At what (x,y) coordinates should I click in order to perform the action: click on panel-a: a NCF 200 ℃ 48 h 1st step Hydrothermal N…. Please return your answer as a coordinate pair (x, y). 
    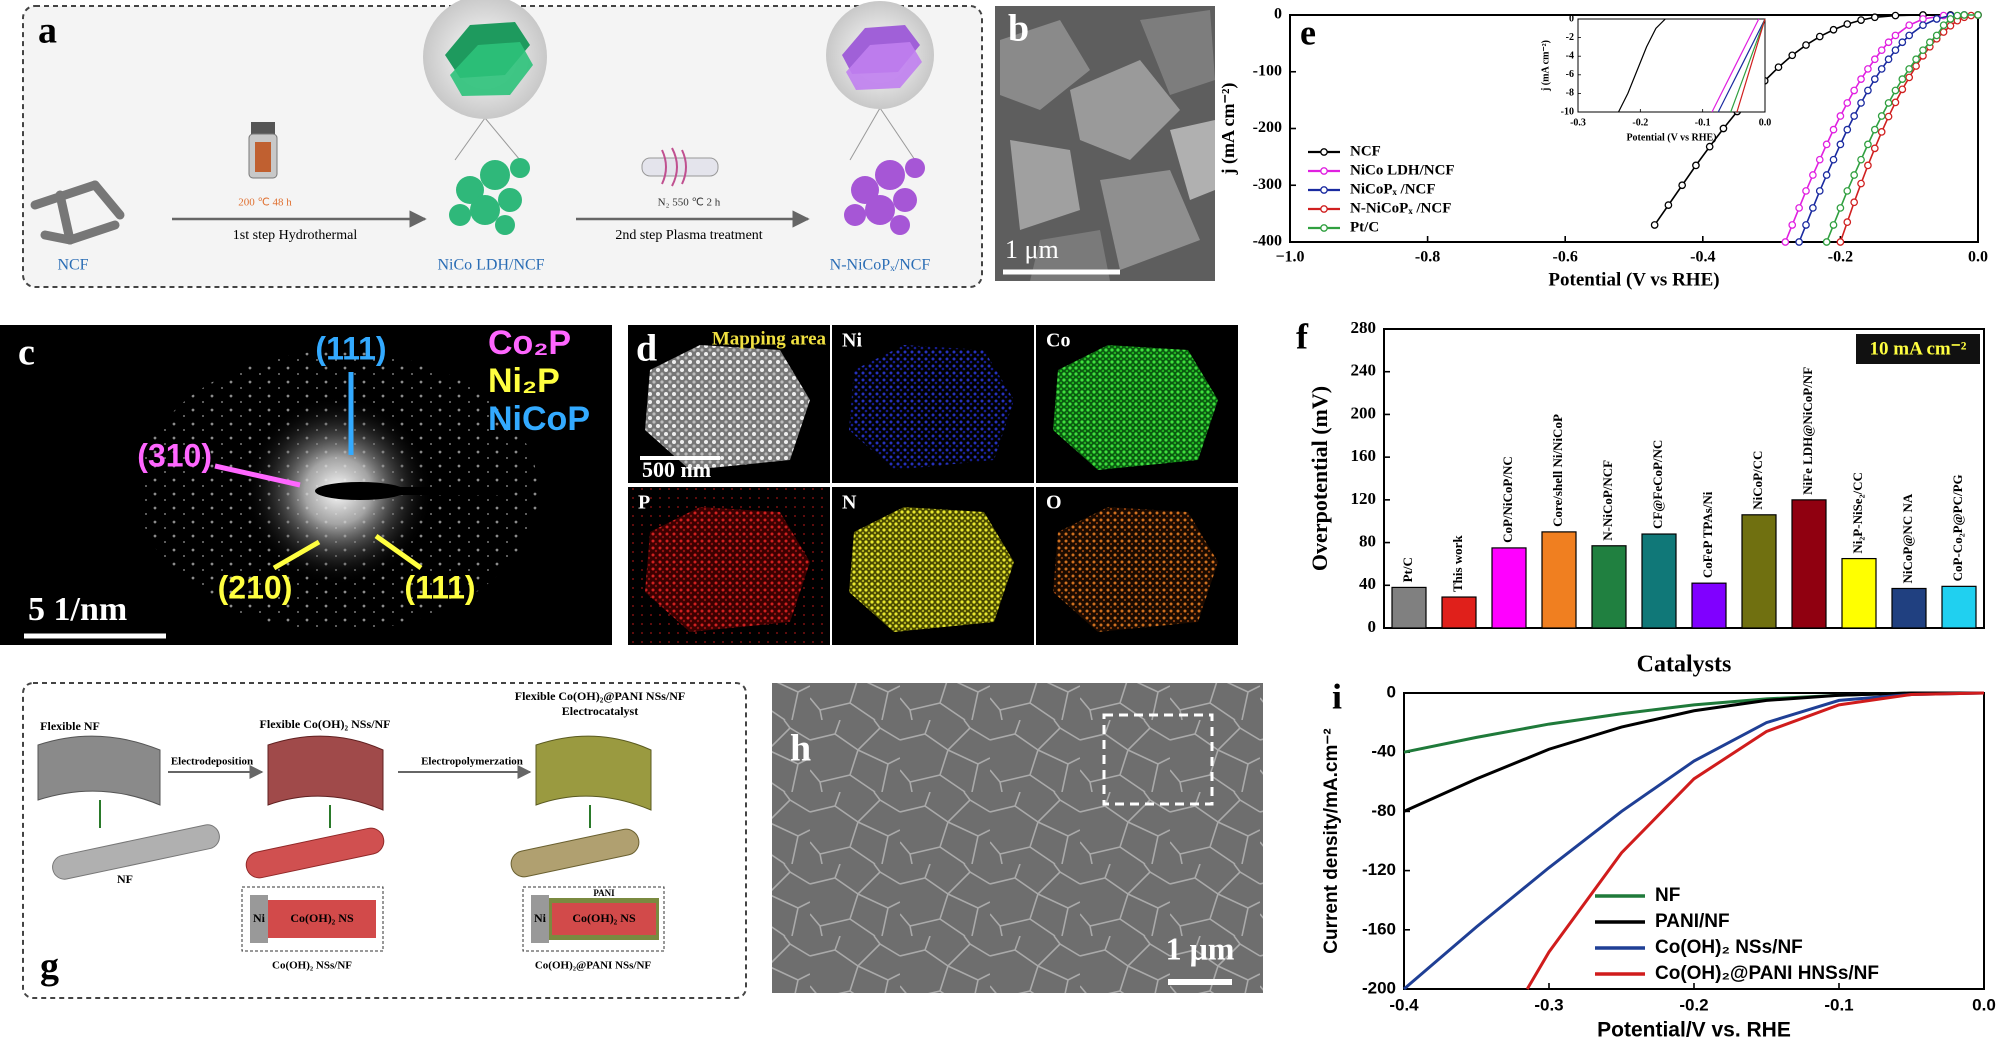
    Looking at the image, I should click on (502, 144).